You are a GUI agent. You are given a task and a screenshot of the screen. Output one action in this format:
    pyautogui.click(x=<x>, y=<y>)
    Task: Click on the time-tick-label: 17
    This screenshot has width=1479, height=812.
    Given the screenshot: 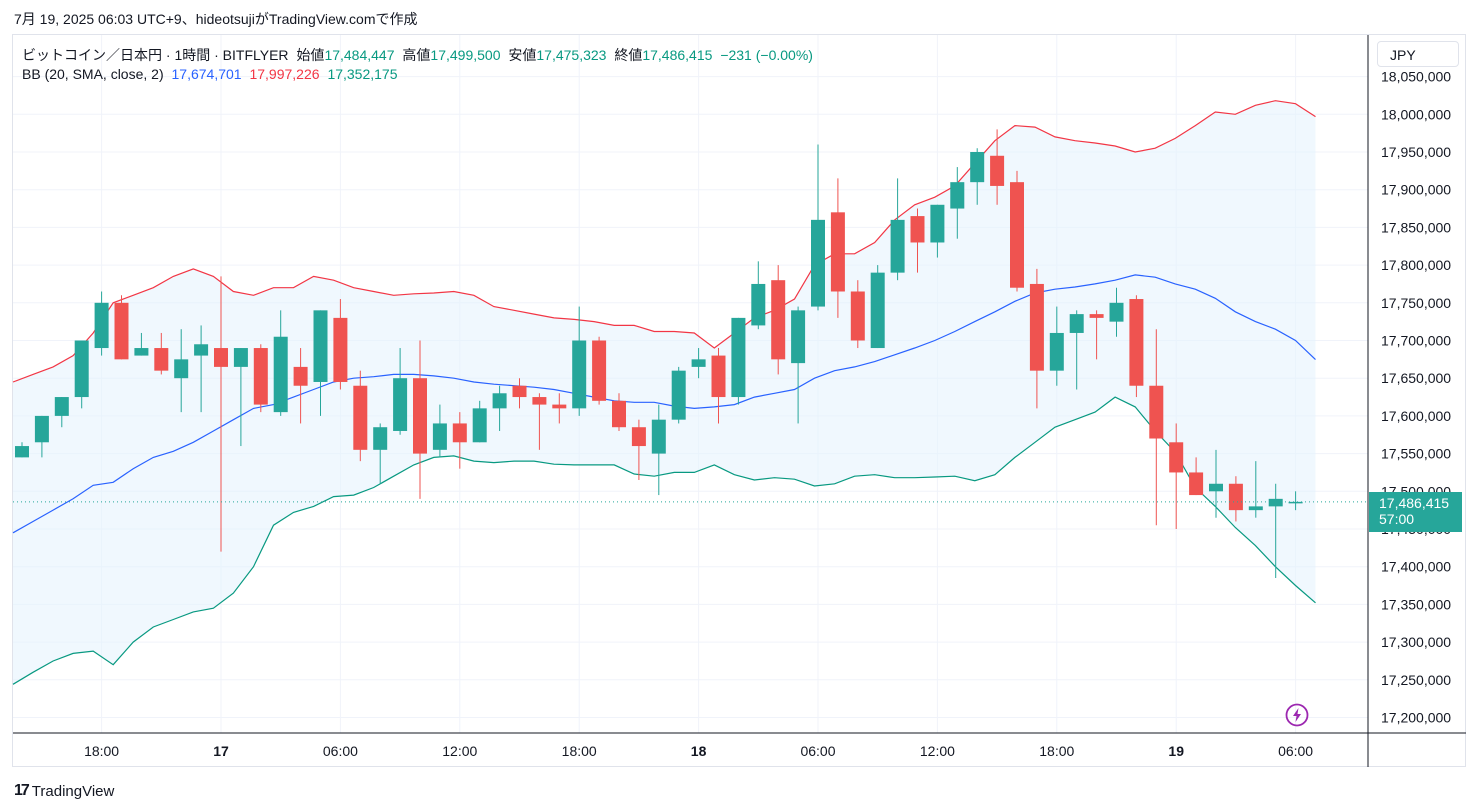 What is the action you would take?
    pyautogui.click(x=221, y=751)
    